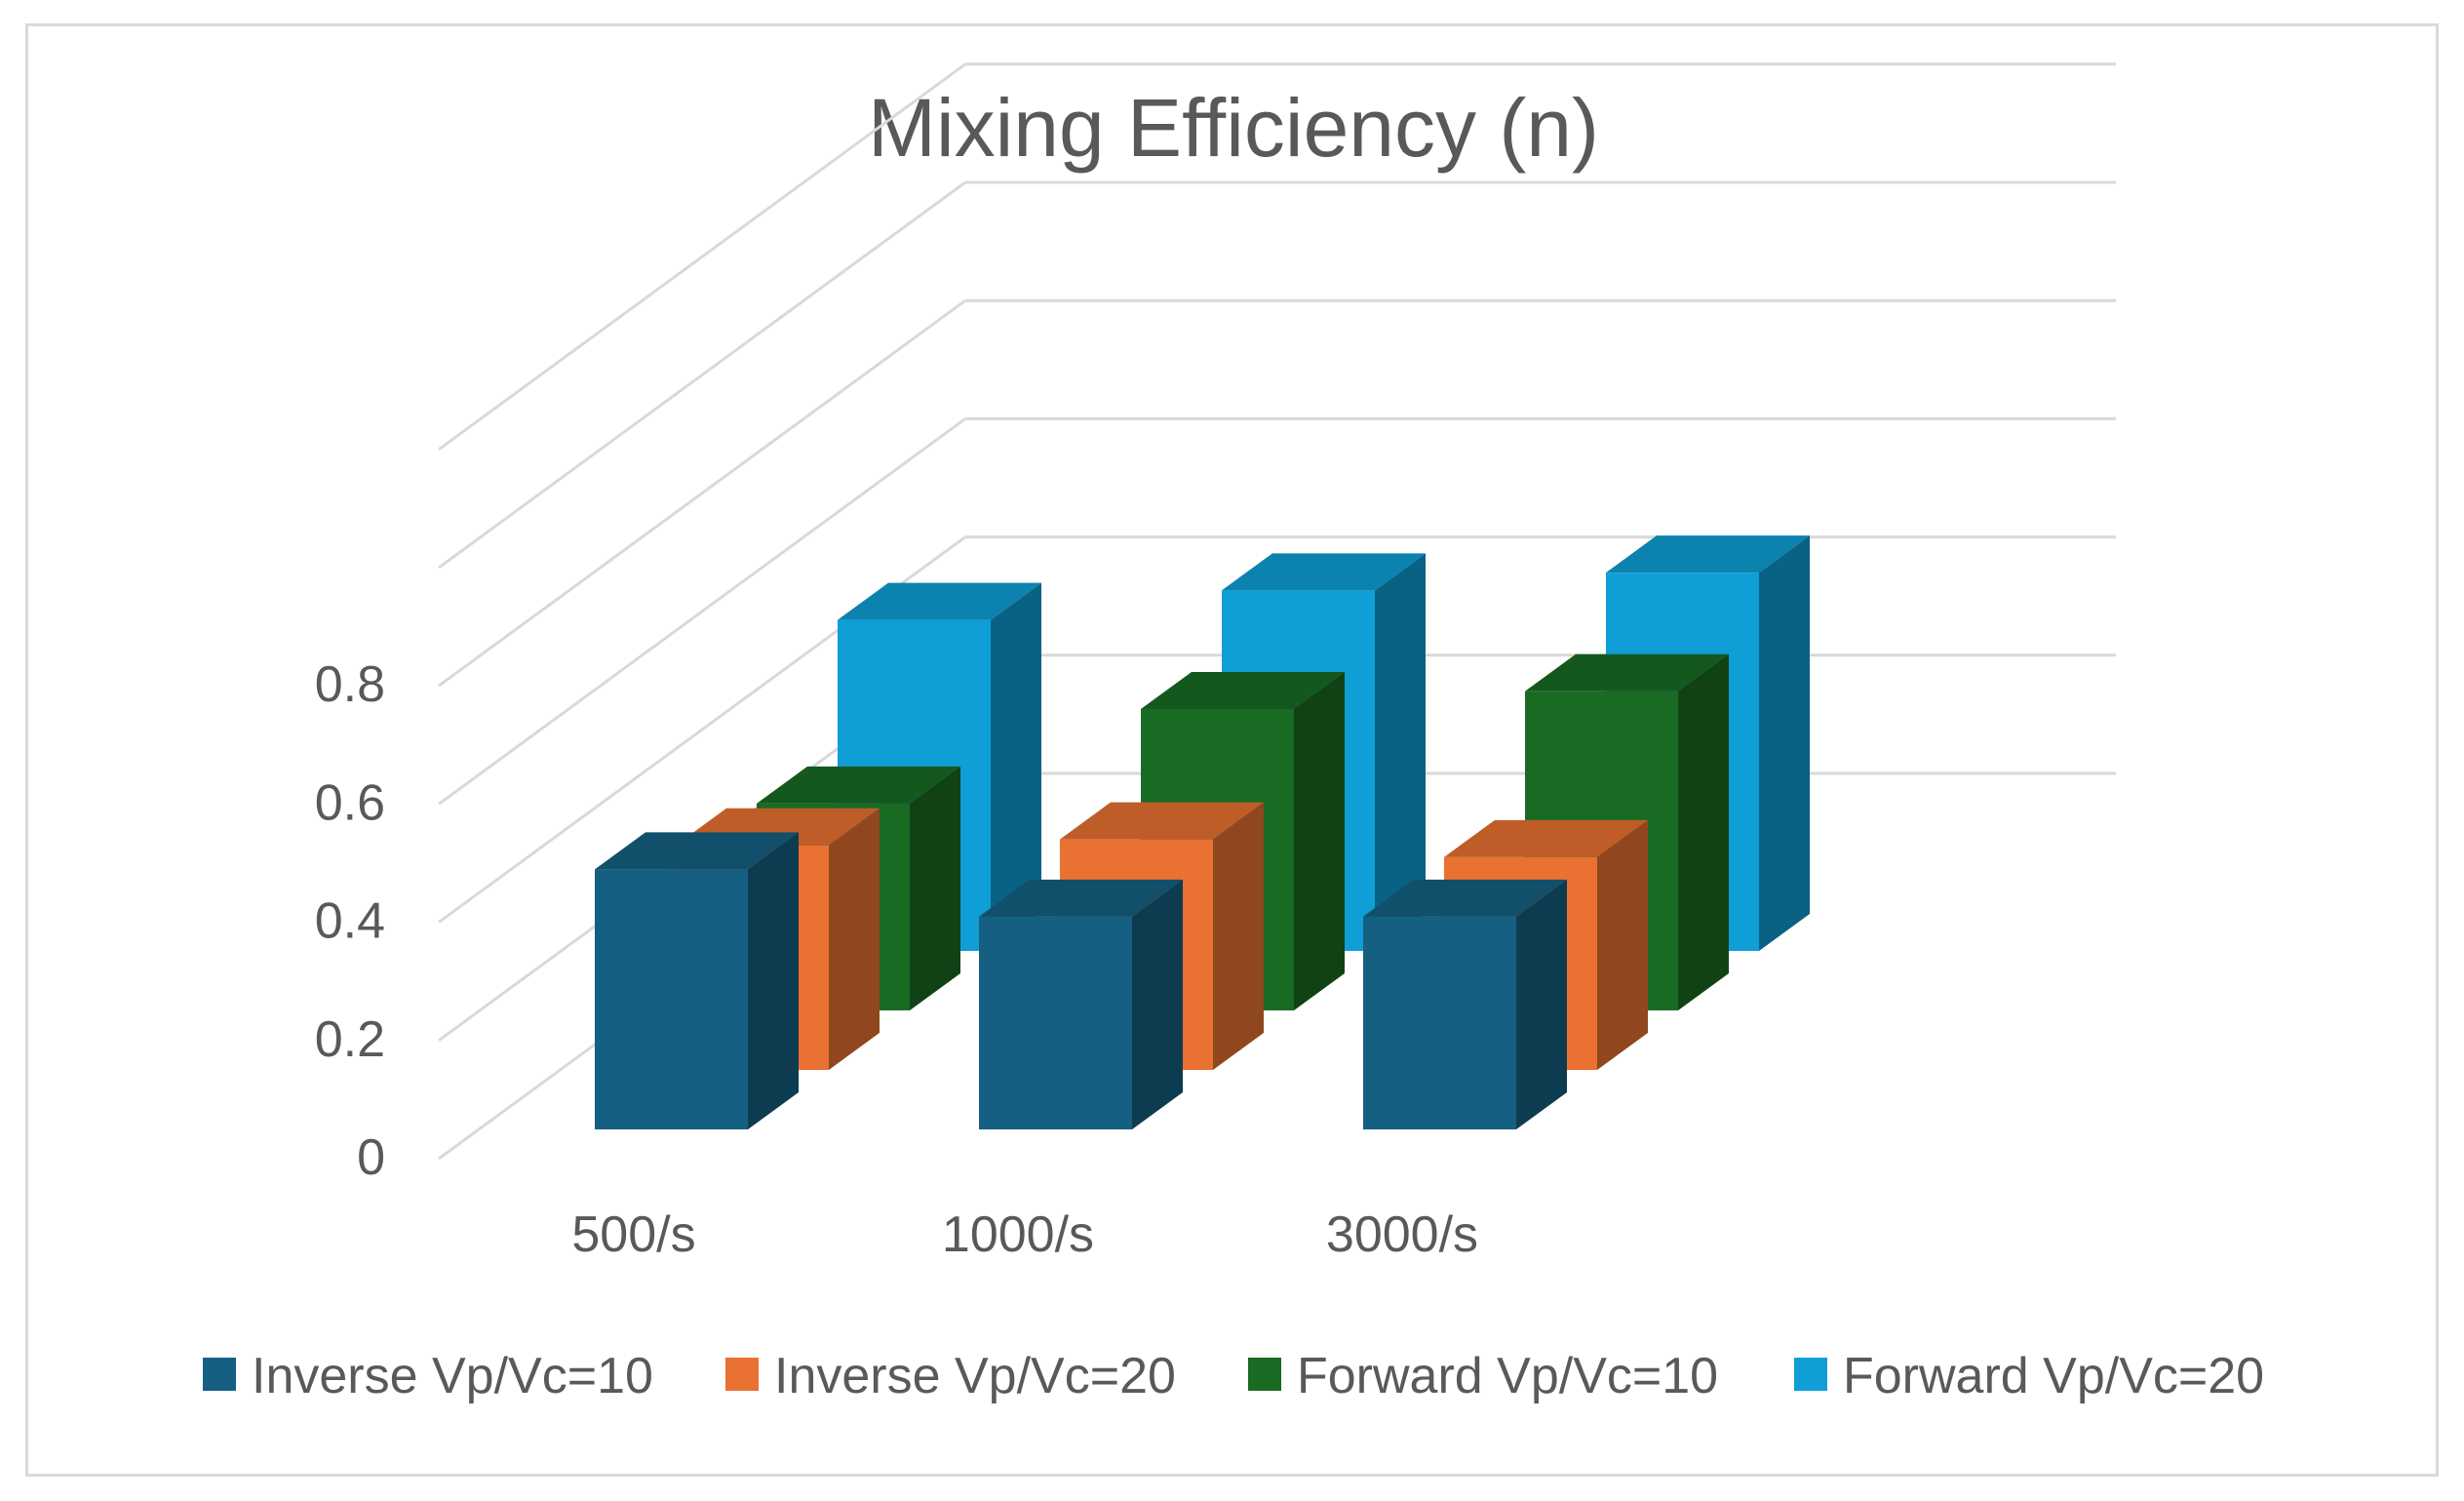  I want to click on legend-item: Inverse Vp/Vc=10, so click(428, 1376).